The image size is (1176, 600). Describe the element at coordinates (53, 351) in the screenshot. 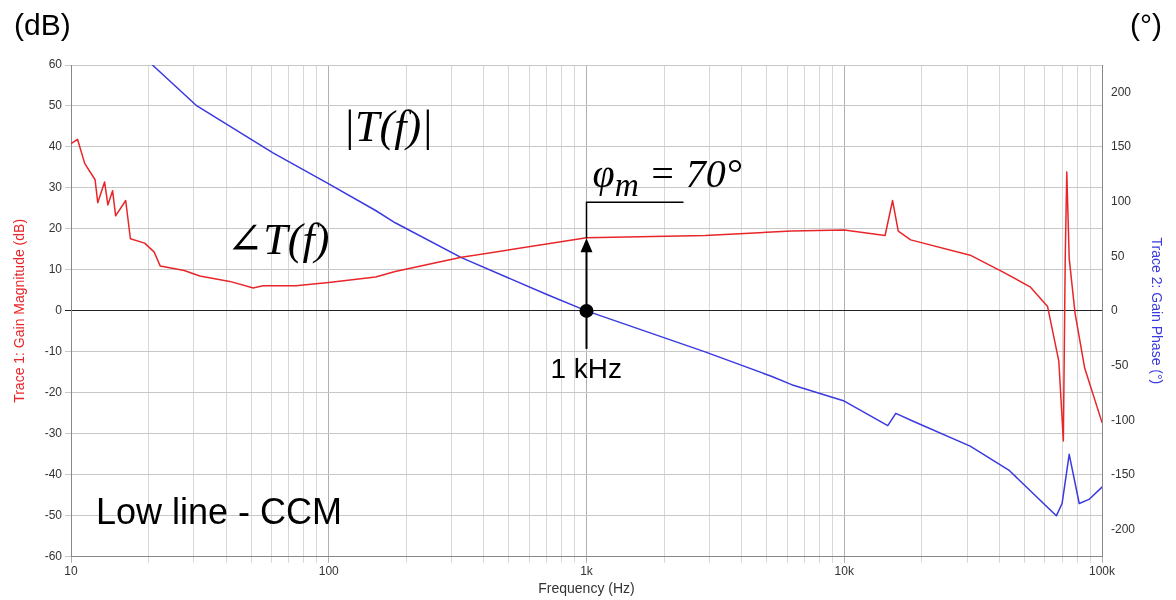

I see `y-tick-label: -10` at that location.